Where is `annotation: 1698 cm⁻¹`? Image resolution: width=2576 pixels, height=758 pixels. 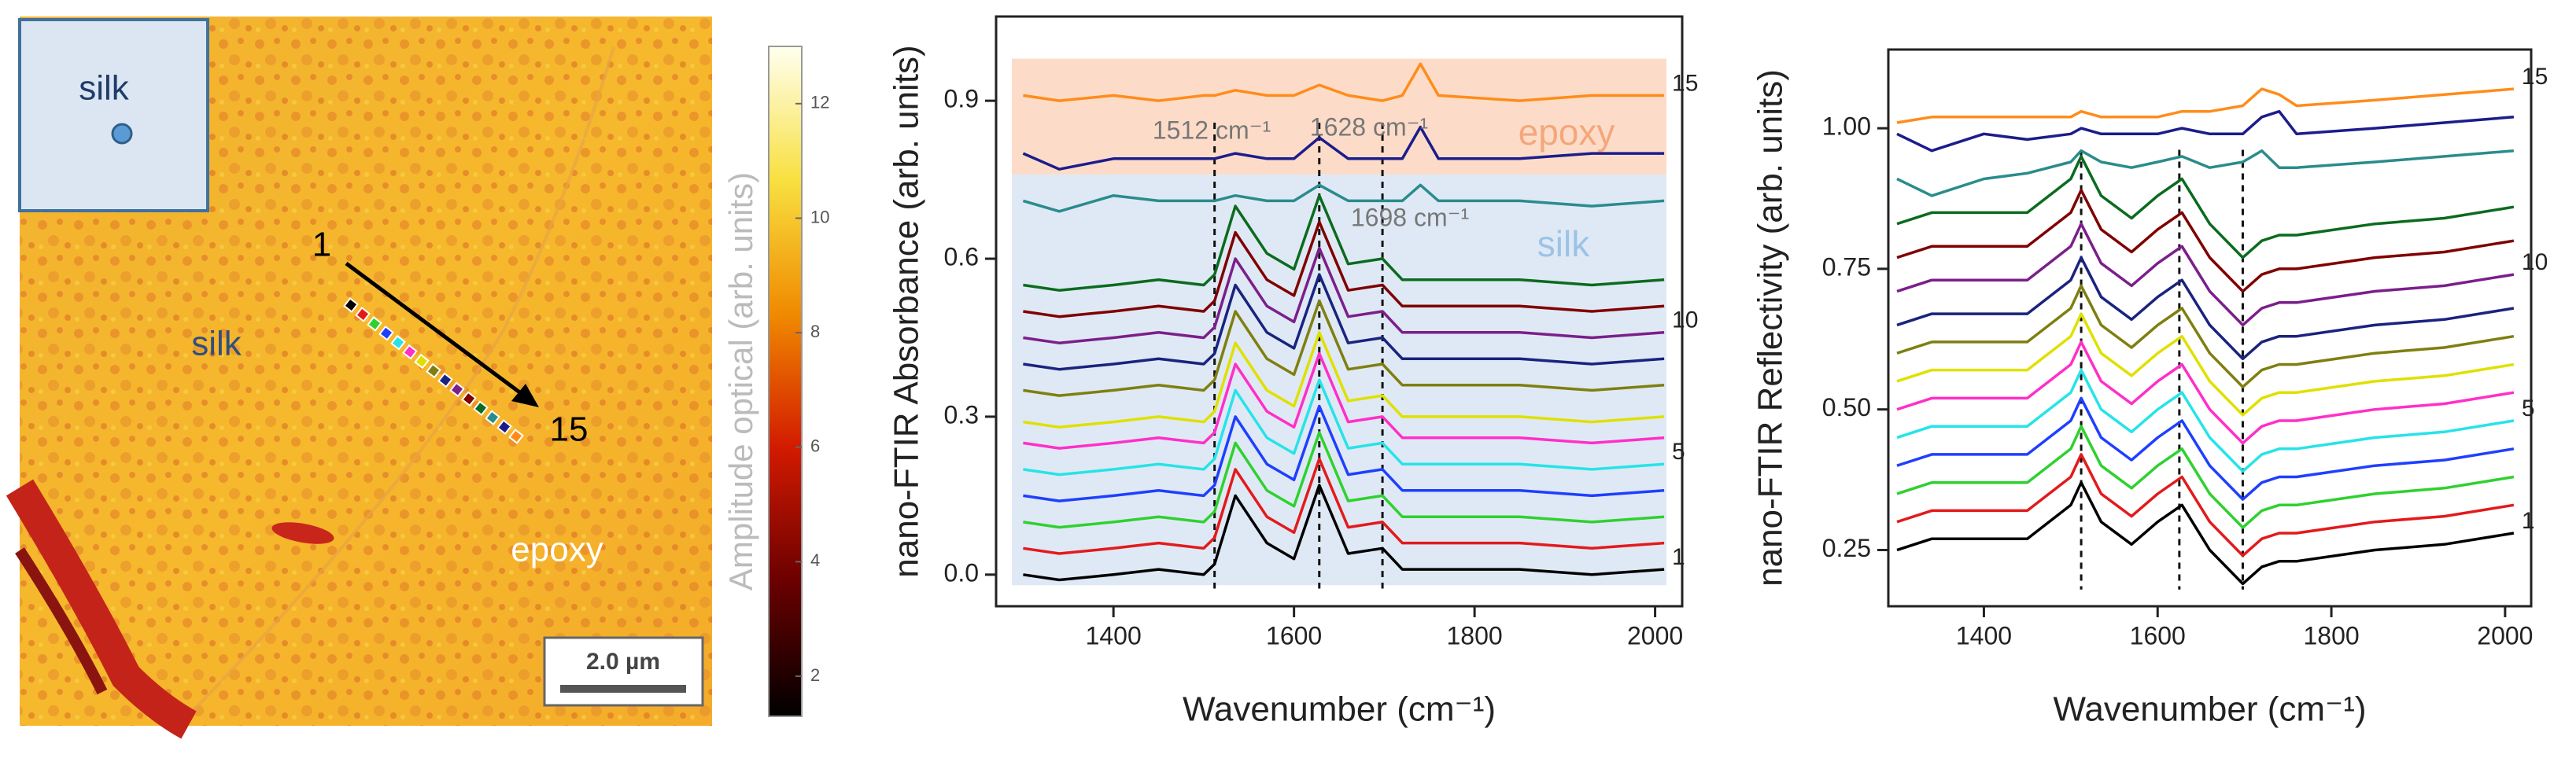
annotation: 1698 cm⁻¹ is located at coordinates (1410, 217).